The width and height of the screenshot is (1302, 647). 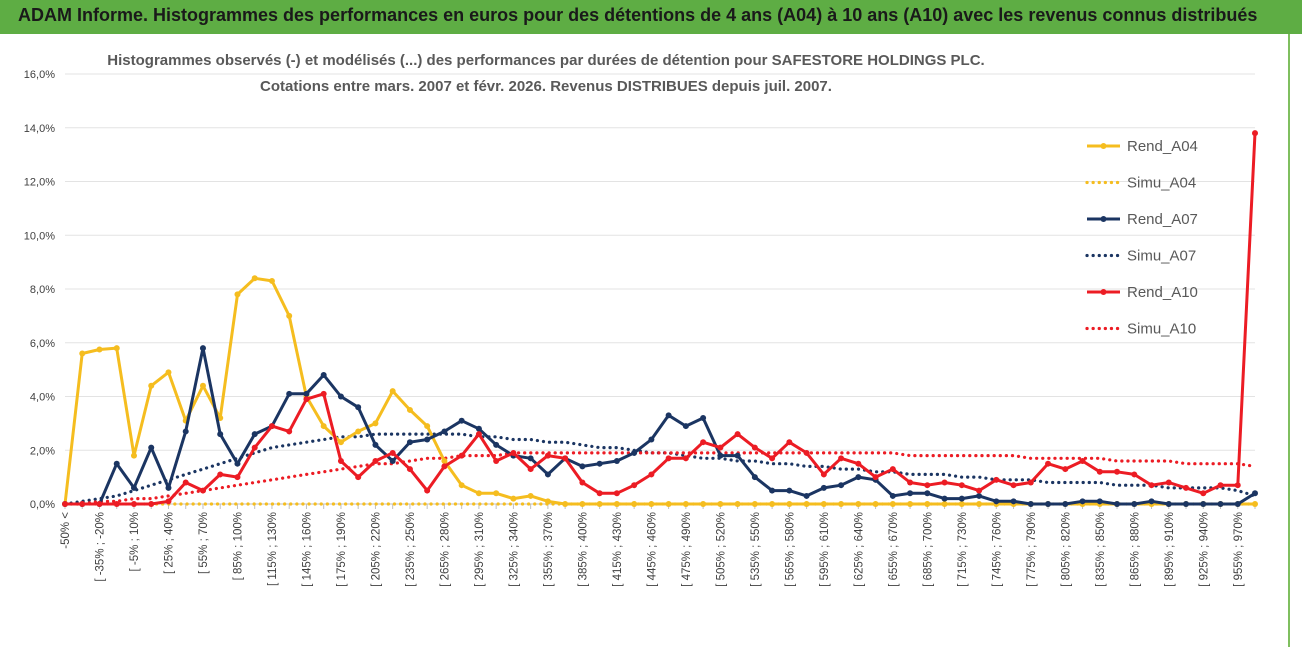 What do you see at coordinates (480, 549) in the screenshot?
I see `x-tick-label: [ 295% ; 310%` at bounding box center [480, 549].